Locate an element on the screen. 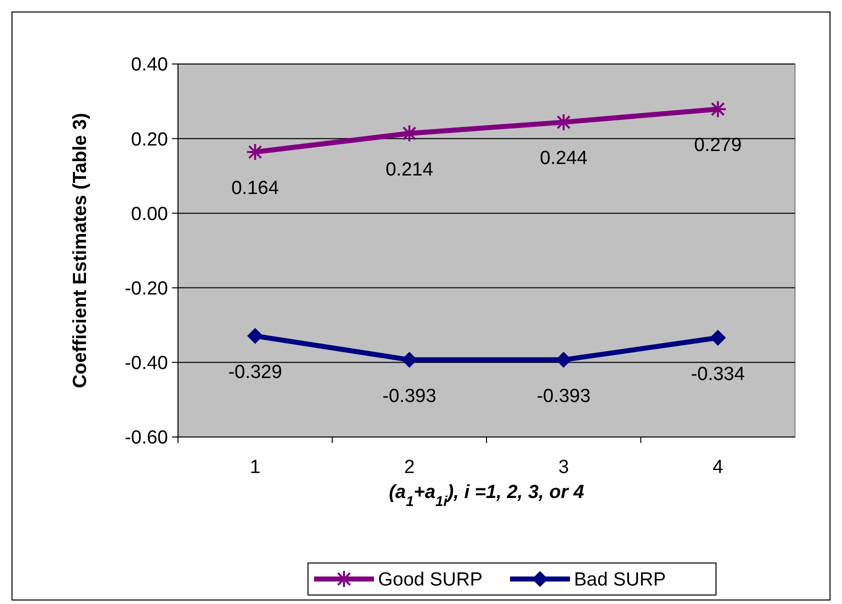 The width and height of the screenshot is (842, 604). data-label: 0.164 is located at coordinates (255, 189).